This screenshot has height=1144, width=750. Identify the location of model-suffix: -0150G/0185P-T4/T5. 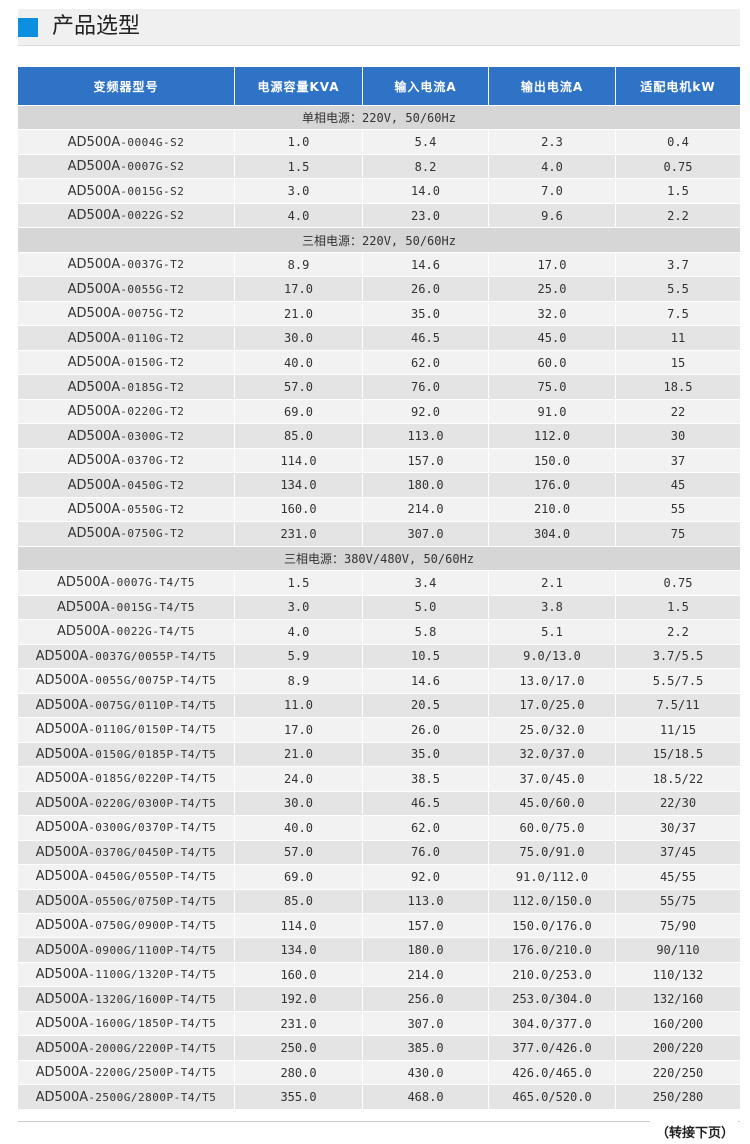
(152, 754).